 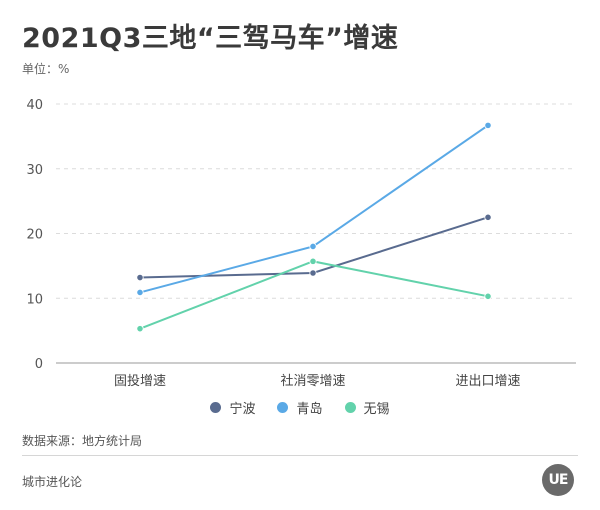 I want to click on data-source: 数据来源：地方统计局, so click(x=82, y=441).